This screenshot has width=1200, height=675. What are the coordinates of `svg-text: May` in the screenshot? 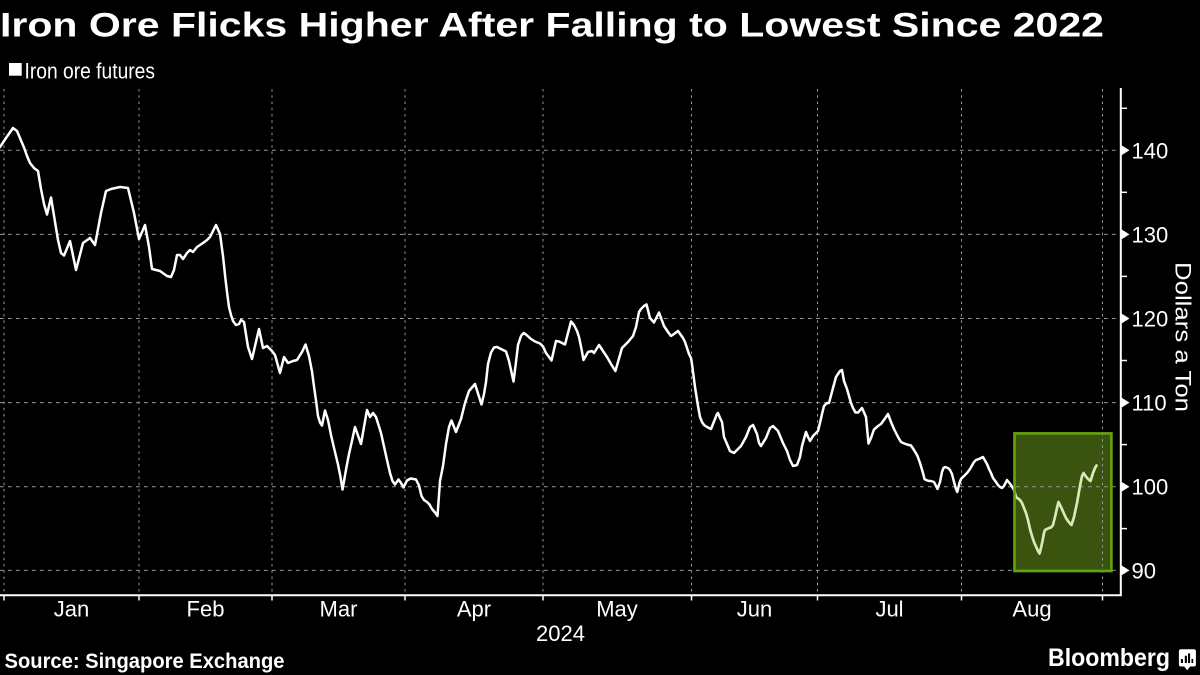 It's located at (617, 609).